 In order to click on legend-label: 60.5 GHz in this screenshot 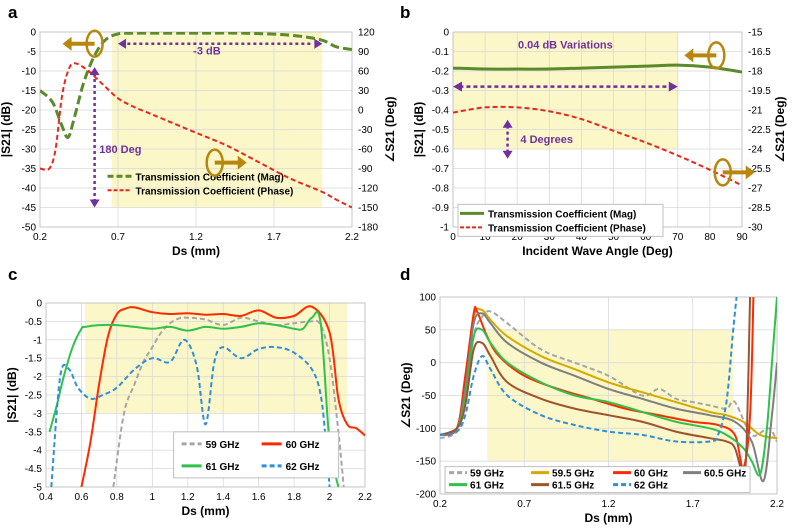, I will do `click(725, 474)`.